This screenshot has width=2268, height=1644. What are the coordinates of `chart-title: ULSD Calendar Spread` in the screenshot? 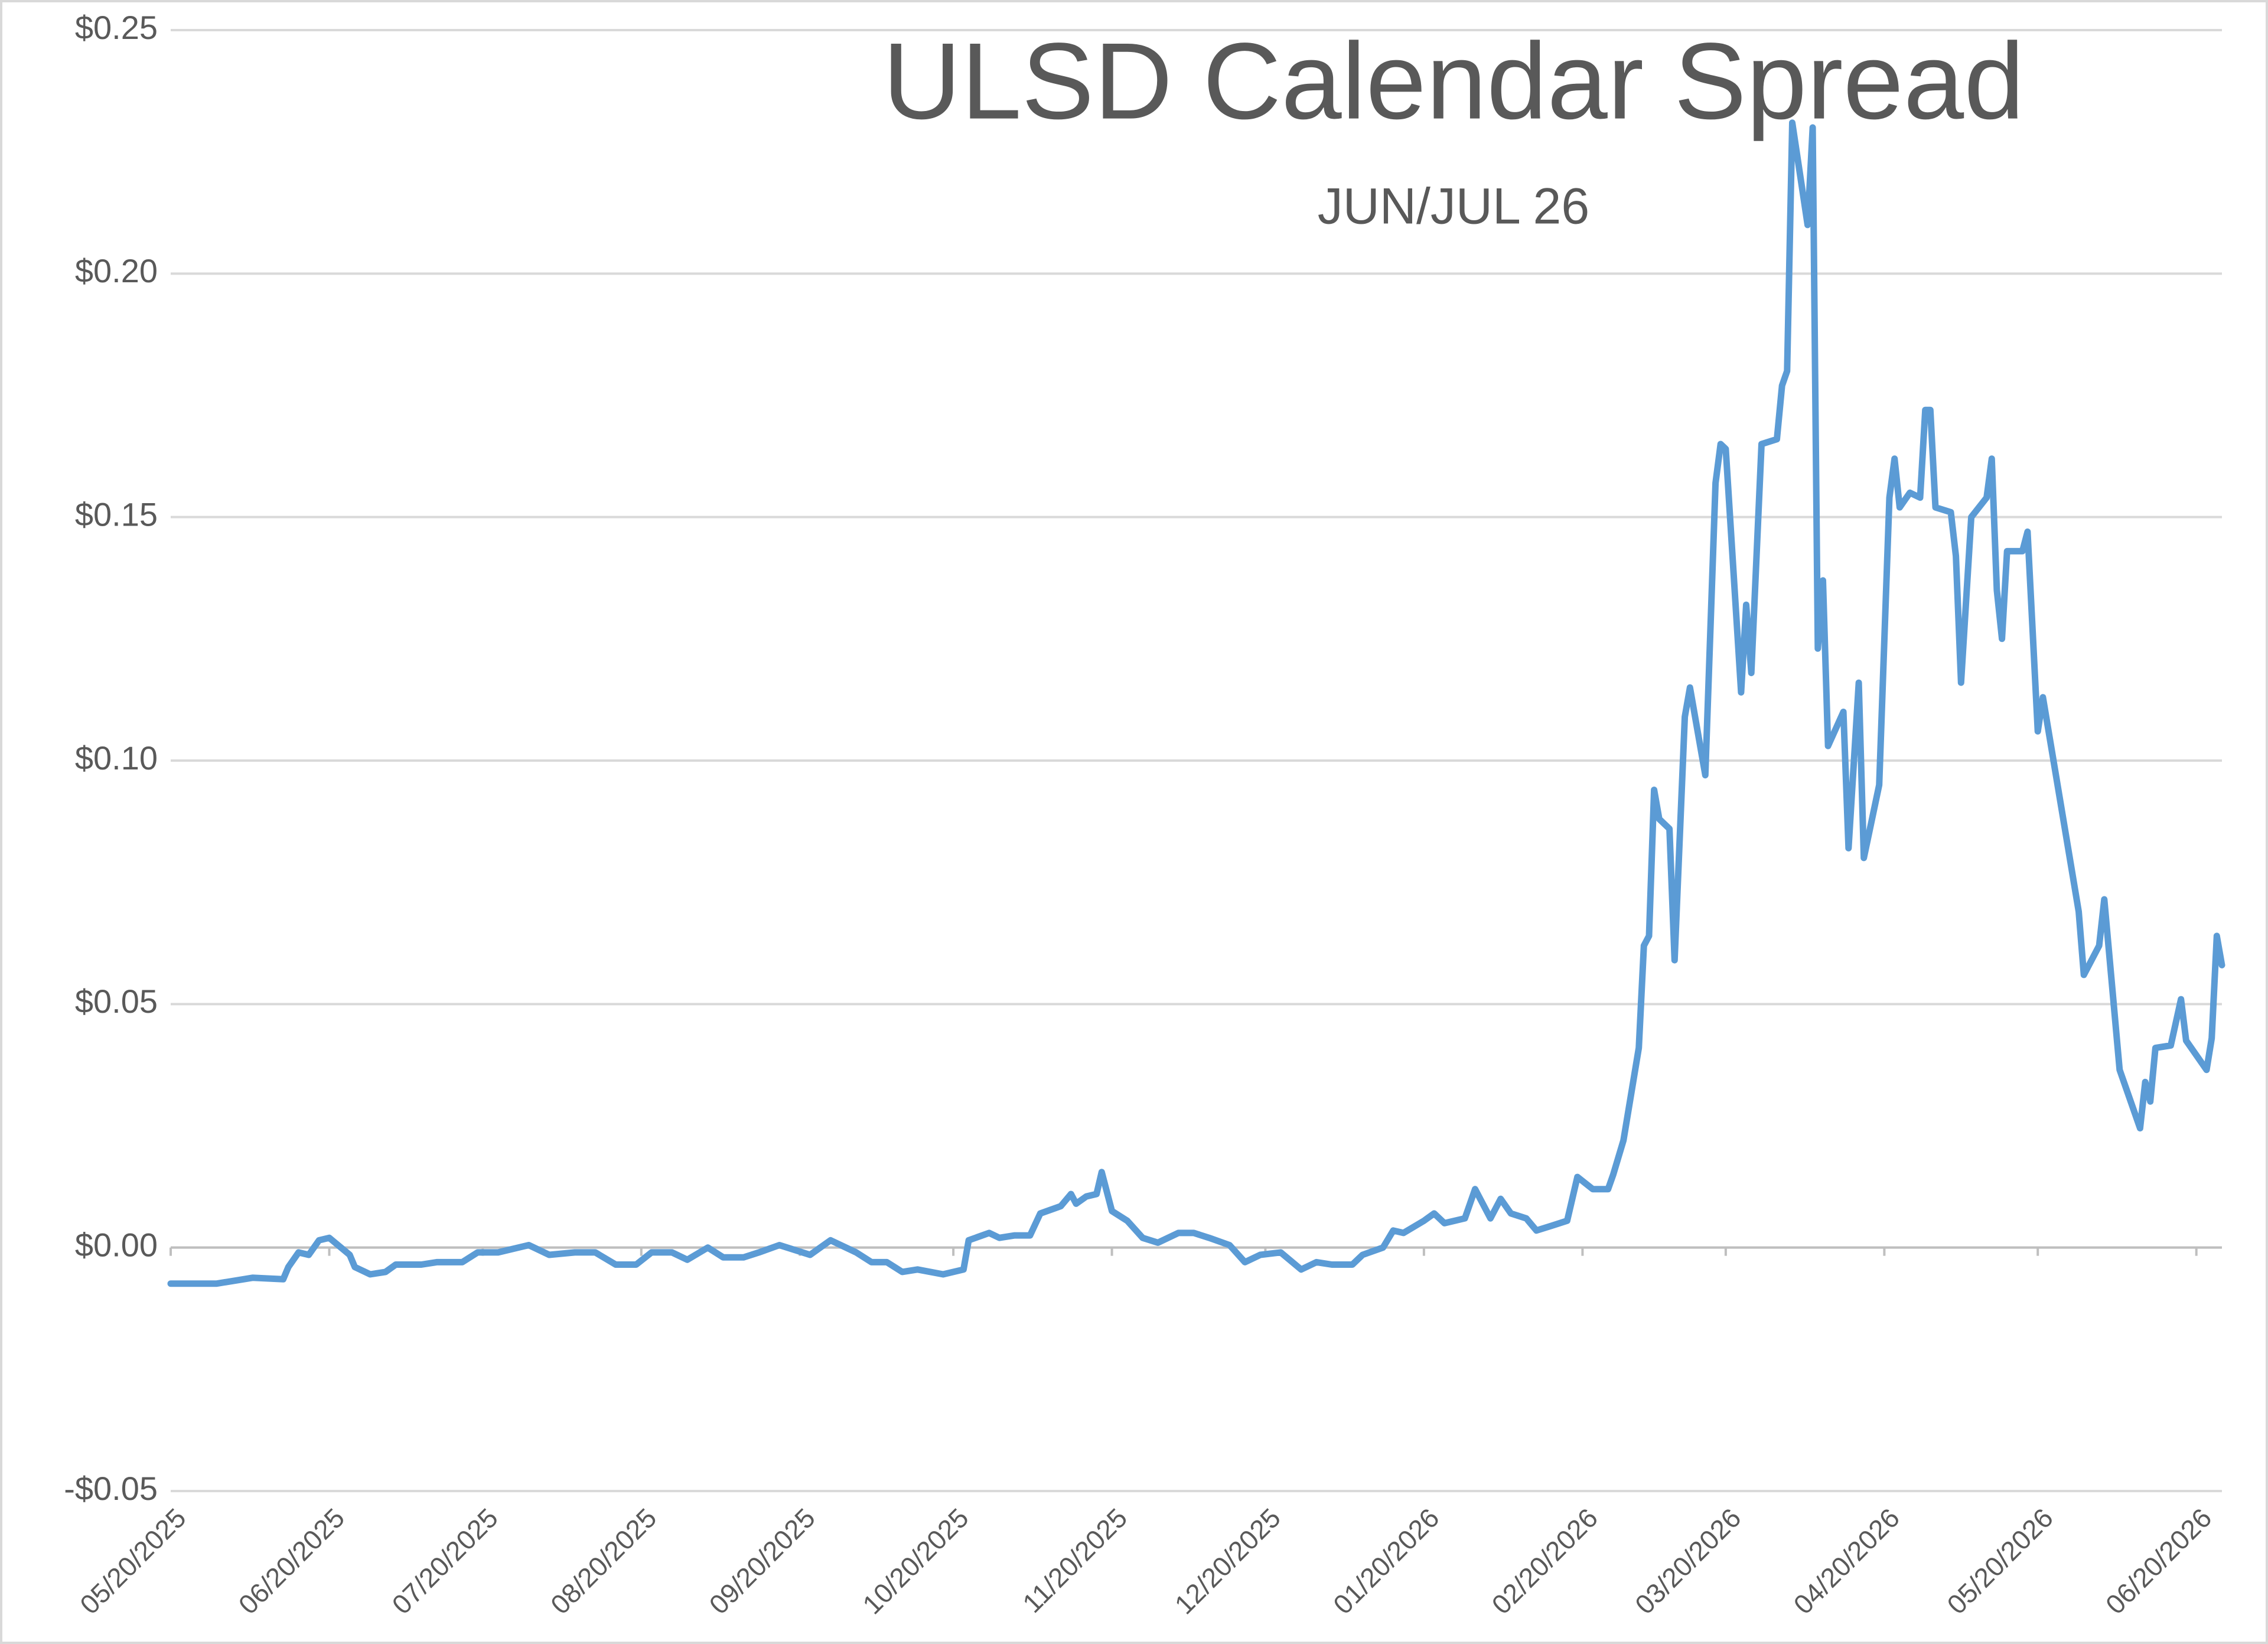 It's located at (1453, 81).